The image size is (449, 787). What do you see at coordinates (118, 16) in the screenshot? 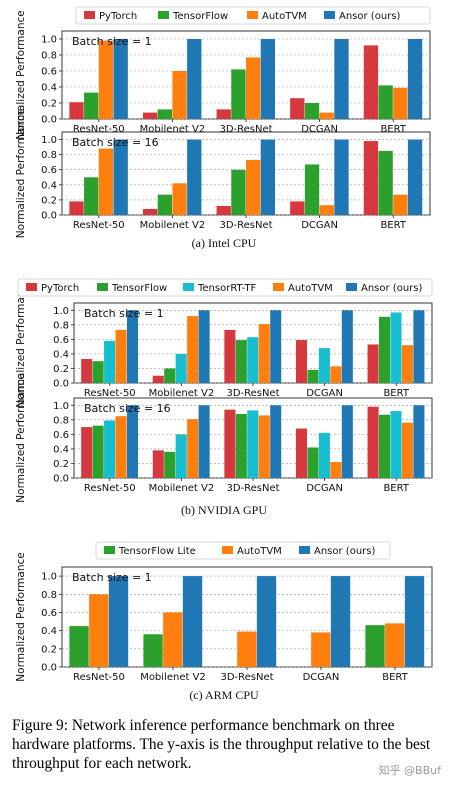
I see `legend-entry: PyTorch` at bounding box center [118, 16].